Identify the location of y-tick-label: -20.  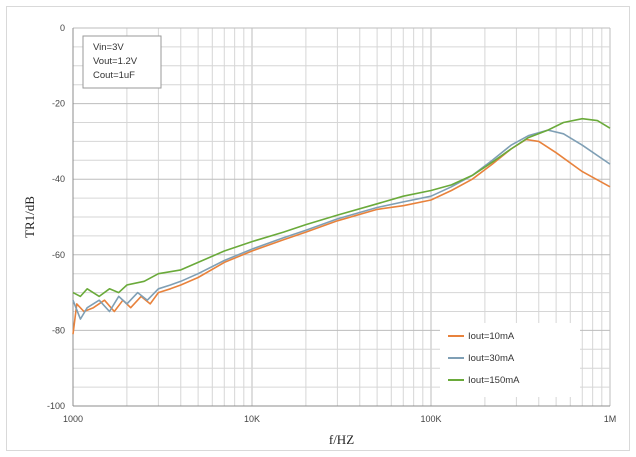
(58, 104).